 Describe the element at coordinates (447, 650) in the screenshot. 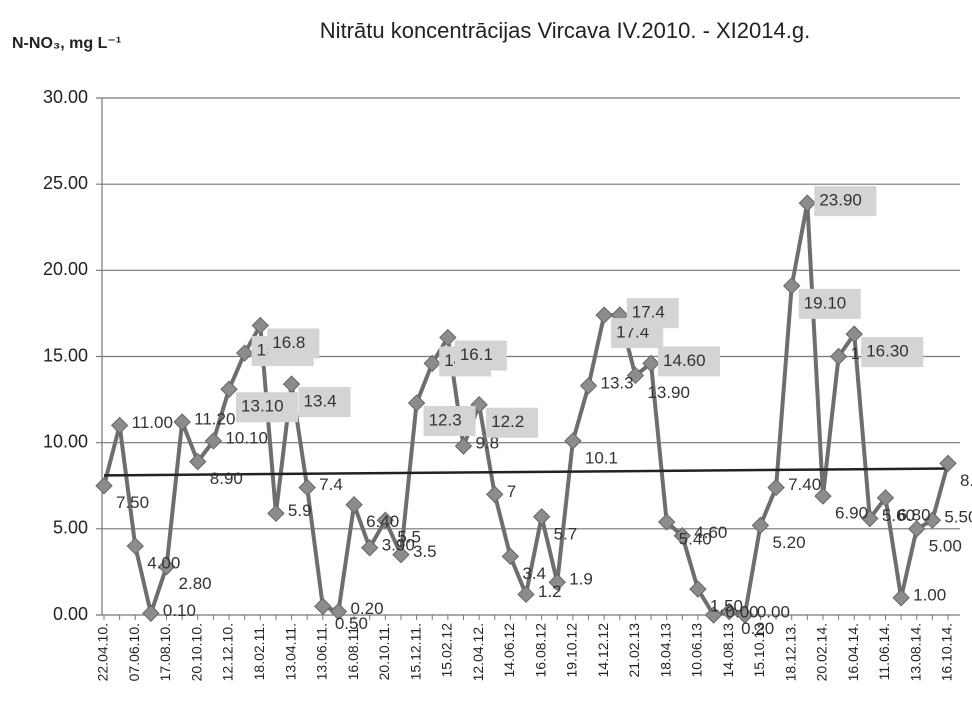

I see `x-tick-label: 15.02.12` at that location.